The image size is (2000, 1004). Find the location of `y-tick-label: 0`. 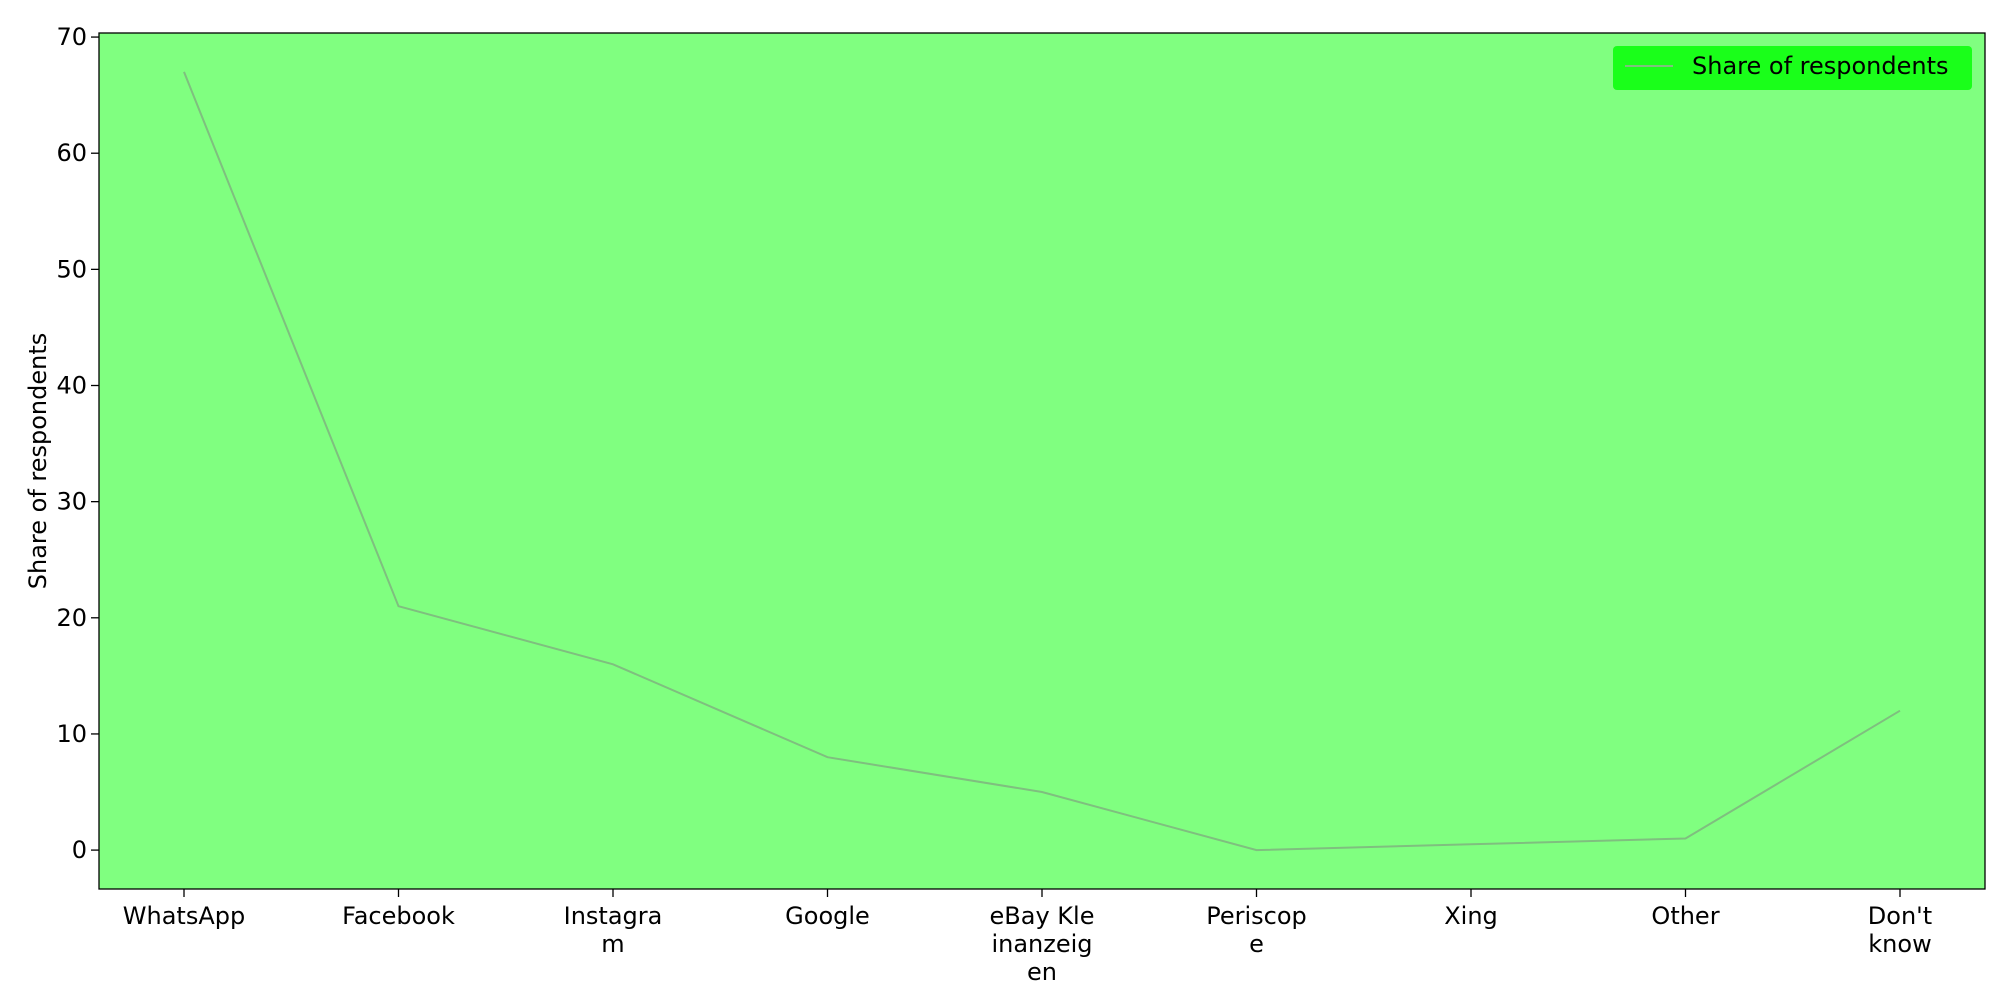

y-tick-label: 0 is located at coordinates (79, 850).